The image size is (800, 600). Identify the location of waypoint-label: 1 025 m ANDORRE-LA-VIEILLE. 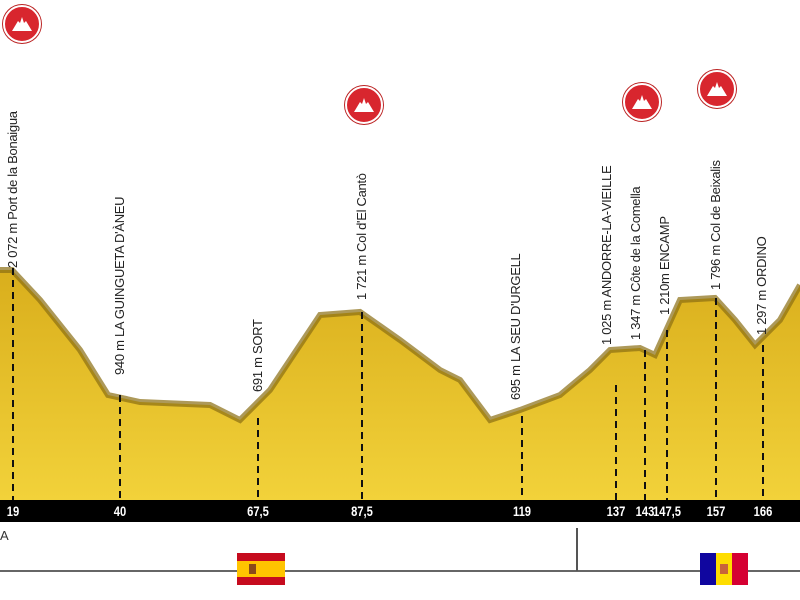
(606, 255).